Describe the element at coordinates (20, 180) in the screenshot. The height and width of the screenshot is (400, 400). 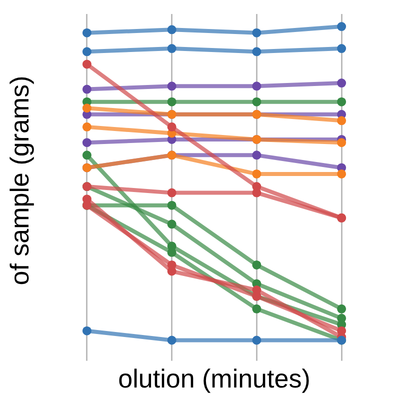
I see `y-axis-title: of sample (grams)` at that location.